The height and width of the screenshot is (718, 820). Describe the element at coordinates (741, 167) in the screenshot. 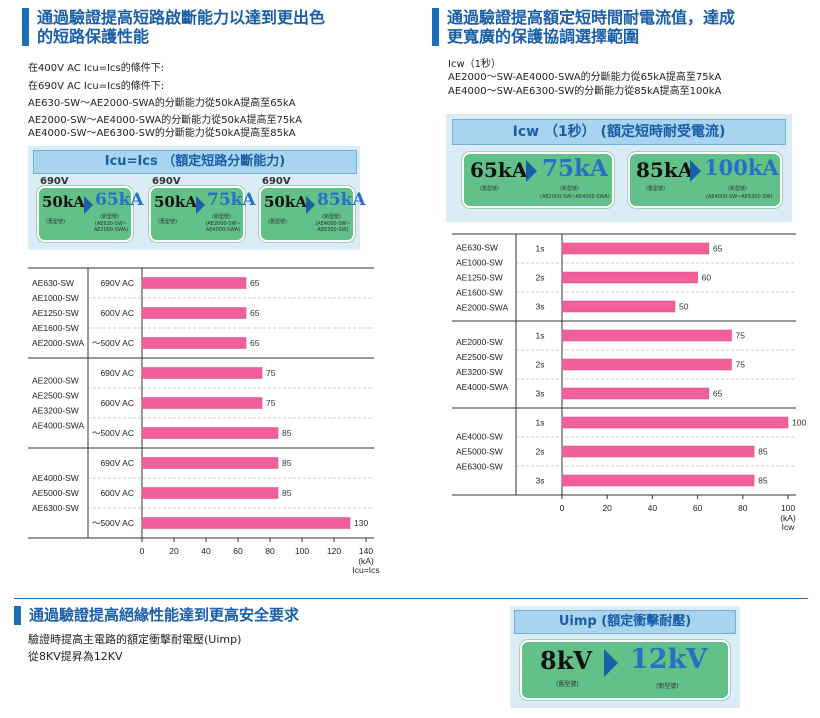

I see `new-value: 100kA` at that location.